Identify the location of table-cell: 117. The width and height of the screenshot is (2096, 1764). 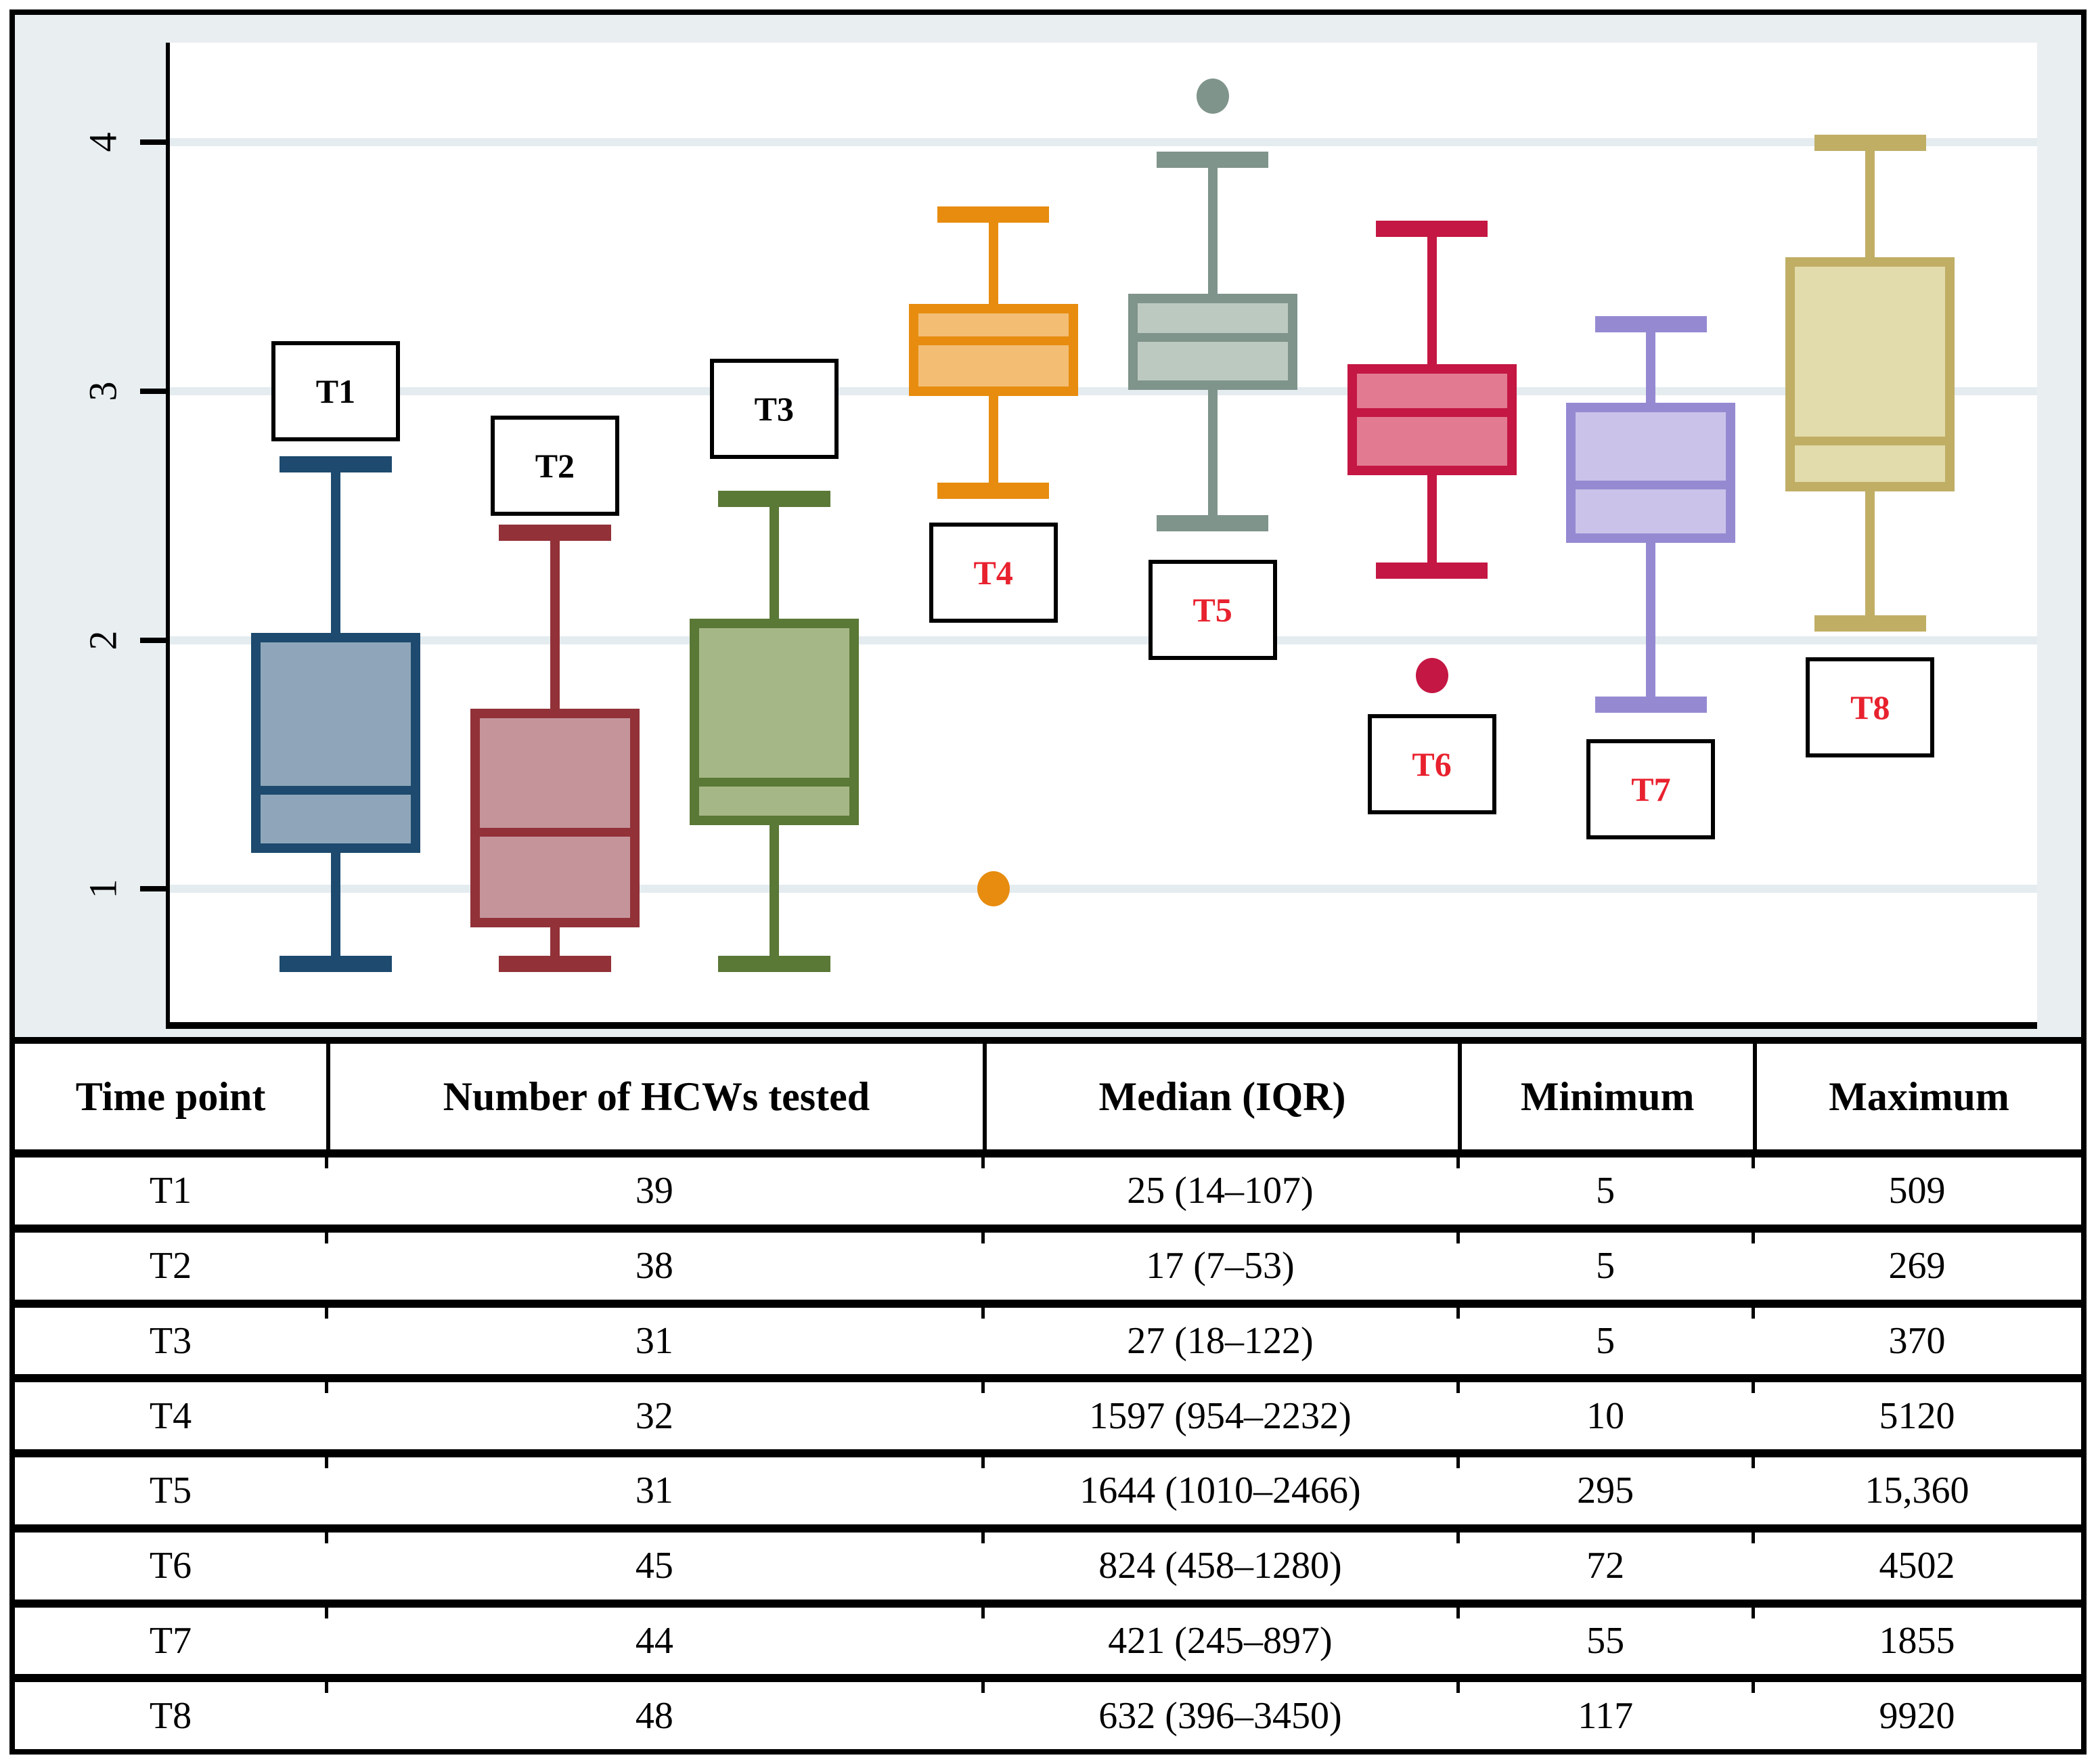
(1606, 1715).